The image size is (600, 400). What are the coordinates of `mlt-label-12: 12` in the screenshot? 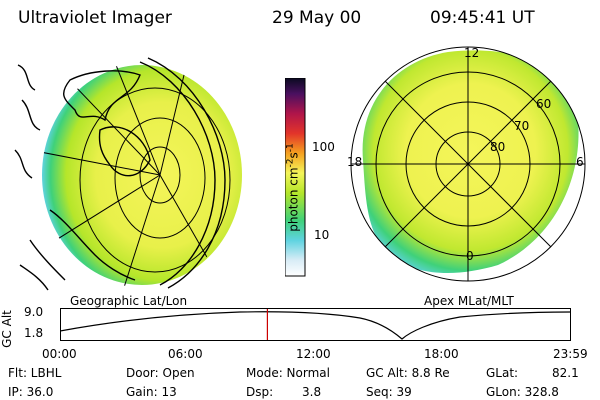 It's located at (472, 53).